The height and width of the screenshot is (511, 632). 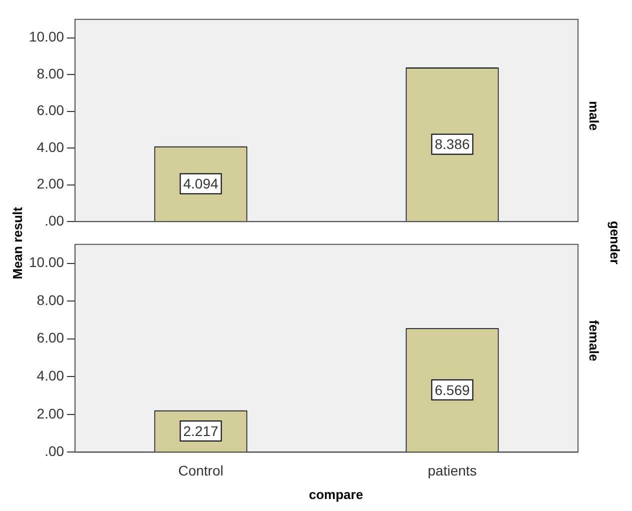 I want to click on y-axis-title: Mean result, so click(x=17, y=243).